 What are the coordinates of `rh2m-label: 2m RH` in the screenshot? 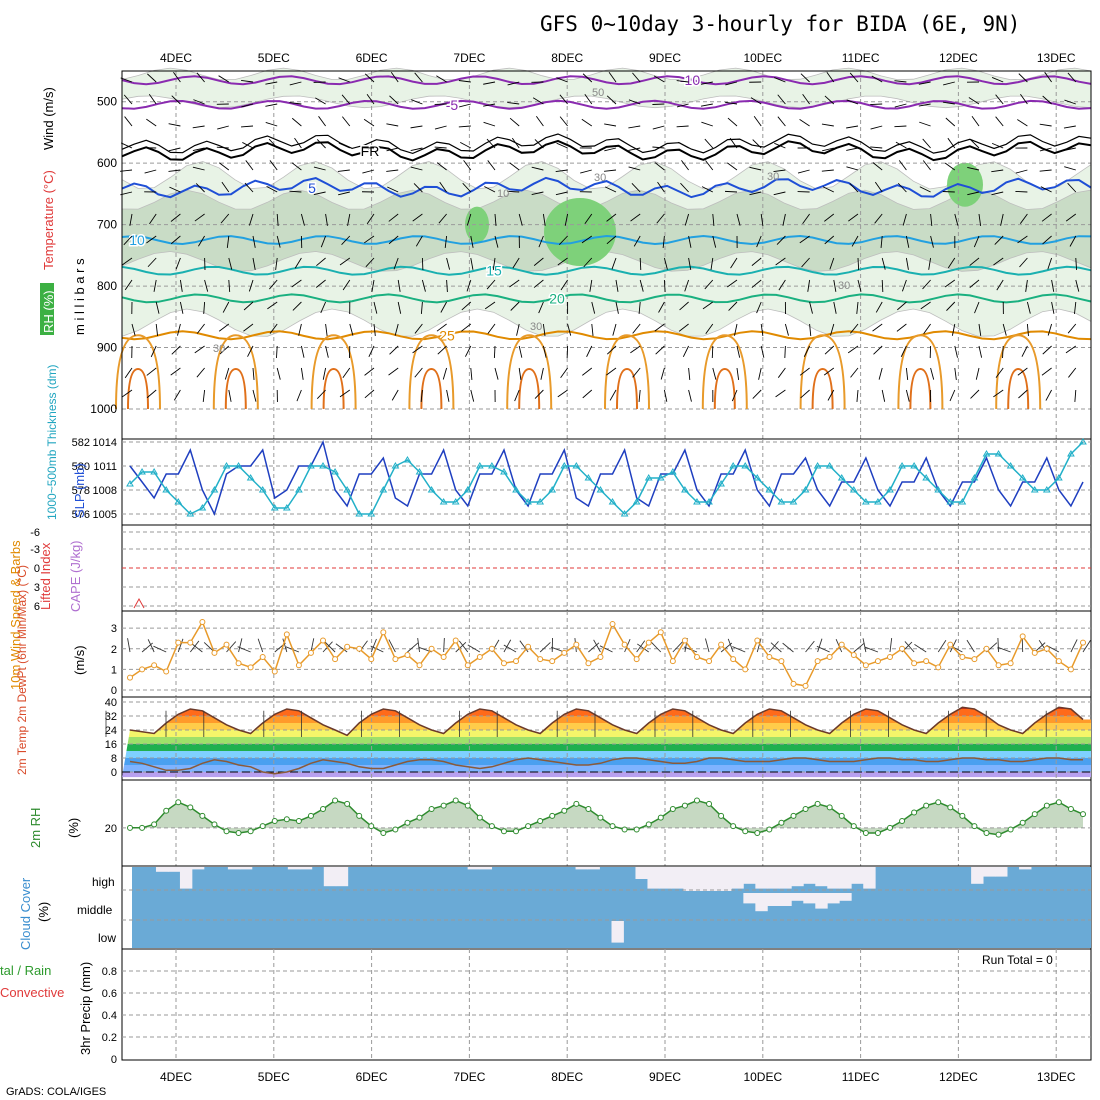 It's located at (35, 828).